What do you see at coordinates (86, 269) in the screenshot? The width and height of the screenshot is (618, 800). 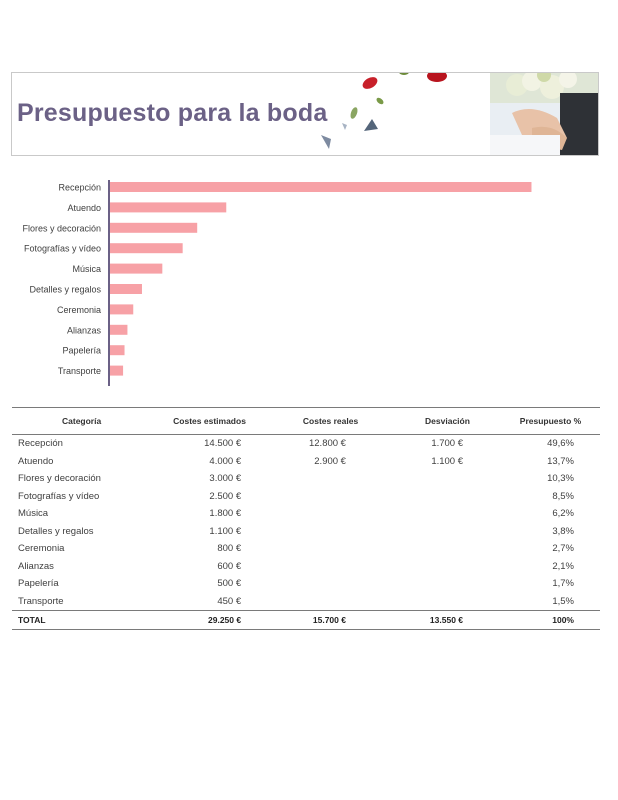 I see `category-label: Música` at bounding box center [86, 269].